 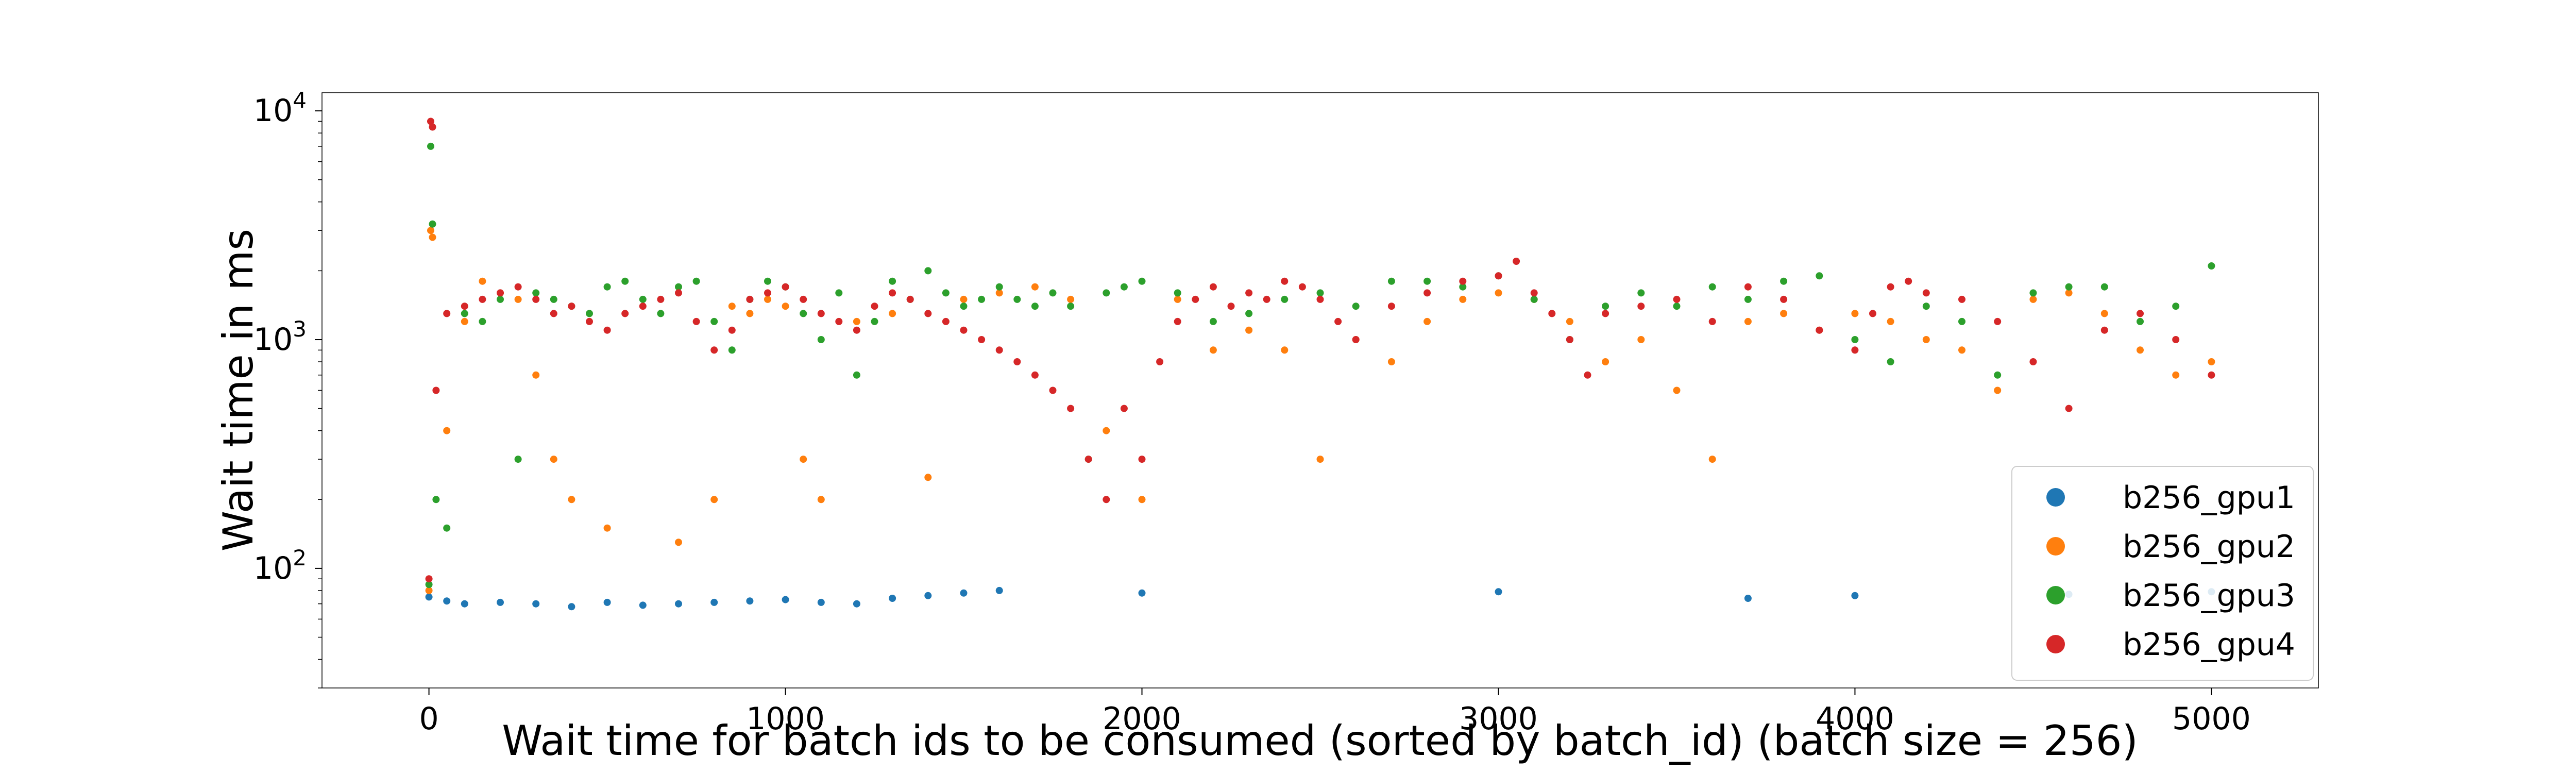 I want to click on x-axis-ticks: 0 1000 2000 3000 4000 5000, so click(x=1335, y=712).